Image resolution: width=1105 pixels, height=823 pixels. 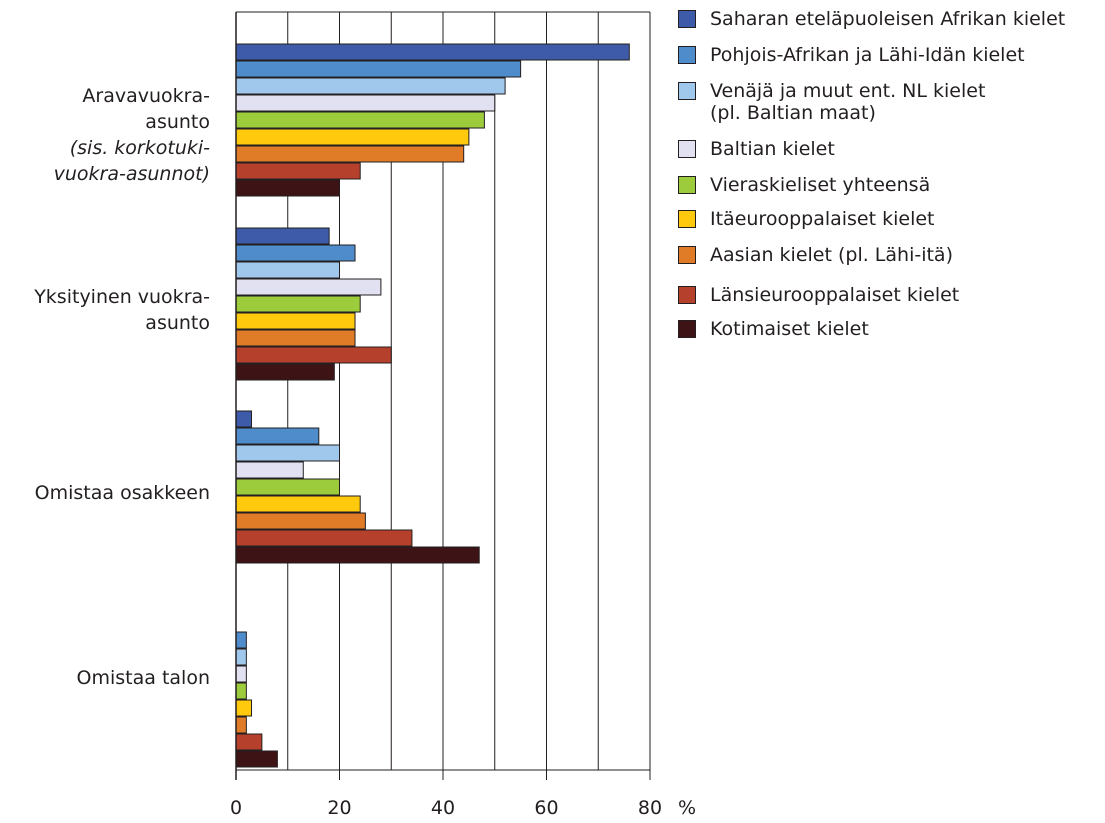 I want to click on legend-label: Pohjois-Afrikan ja Lähi-Idän kielet, so click(x=867, y=55).